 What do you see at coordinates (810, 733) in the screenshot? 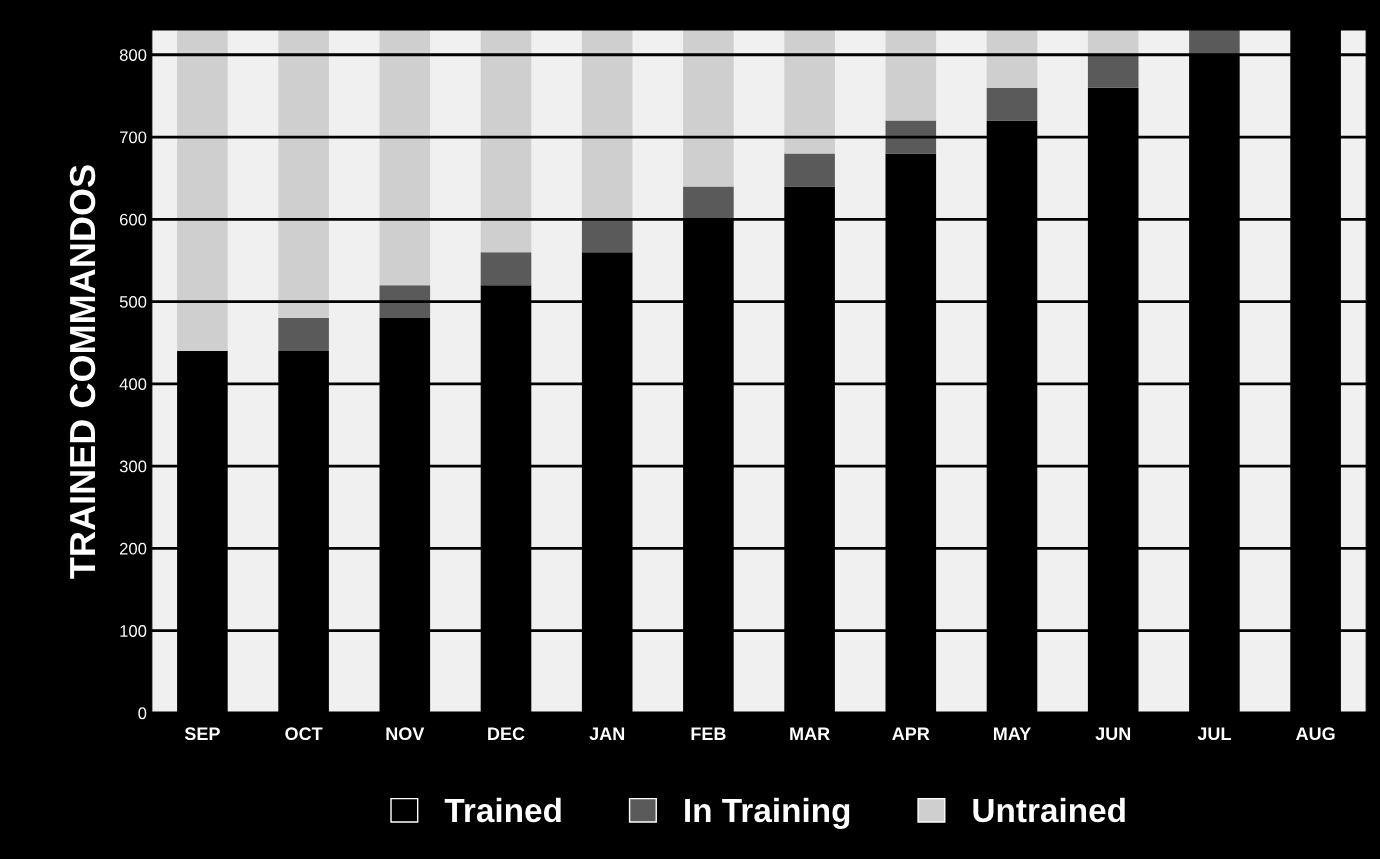
I see `x-tick-label: MAR` at bounding box center [810, 733].